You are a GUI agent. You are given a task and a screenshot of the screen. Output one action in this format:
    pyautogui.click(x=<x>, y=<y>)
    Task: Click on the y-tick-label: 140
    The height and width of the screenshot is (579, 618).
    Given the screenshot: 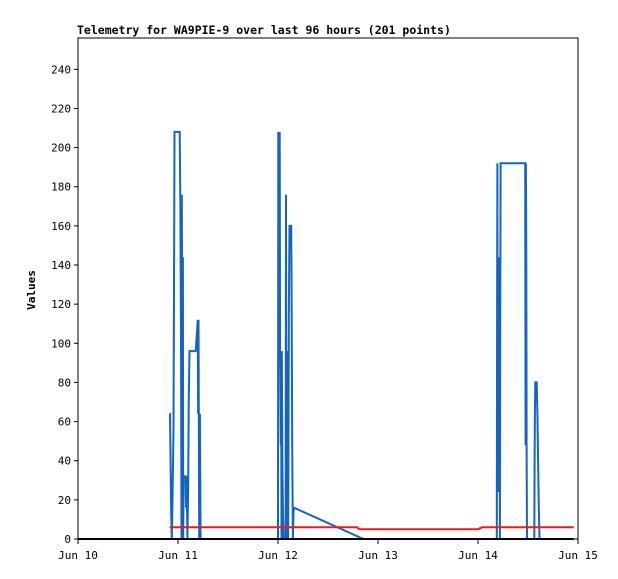 What is the action you would take?
    pyautogui.click(x=61, y=265)
    